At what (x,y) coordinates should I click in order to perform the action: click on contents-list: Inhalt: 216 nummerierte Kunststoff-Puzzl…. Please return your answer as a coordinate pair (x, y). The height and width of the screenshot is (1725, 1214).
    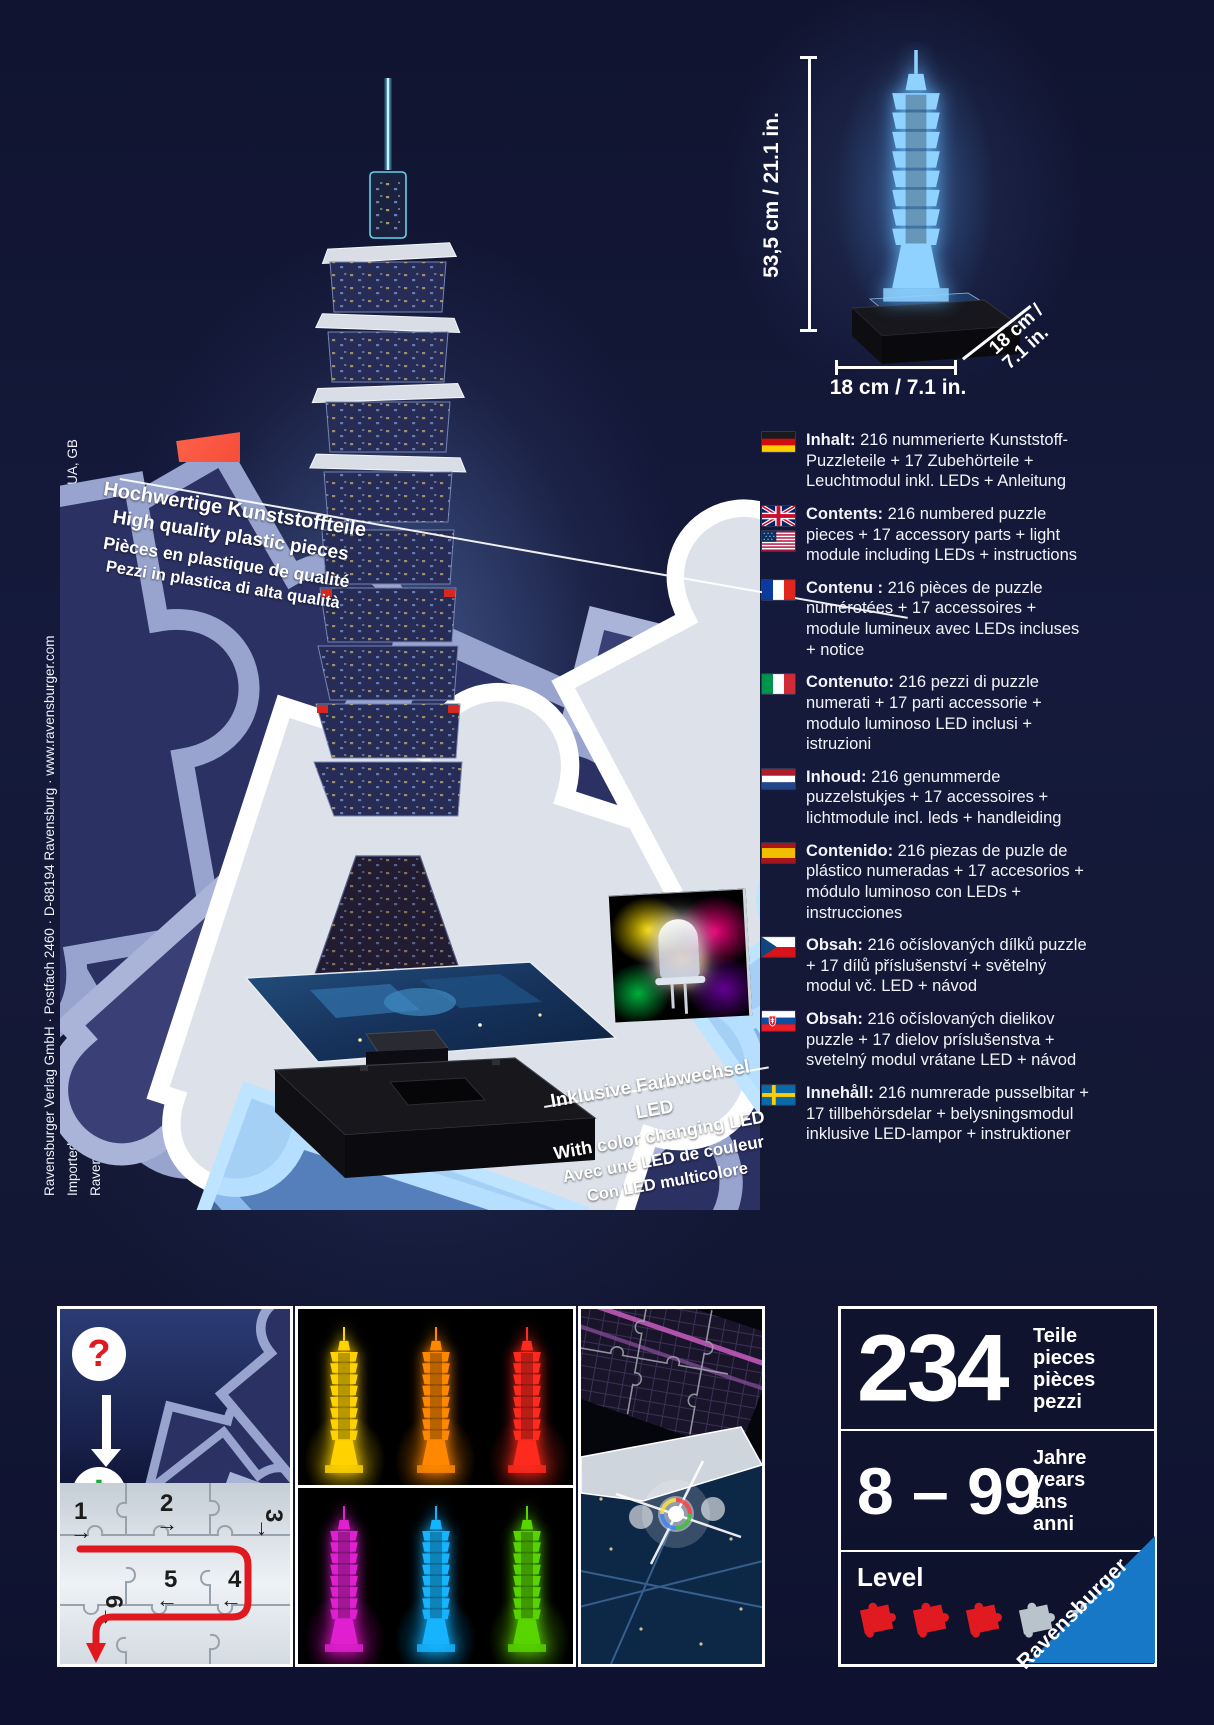
    Looking at the image, I should click on (927, 793).